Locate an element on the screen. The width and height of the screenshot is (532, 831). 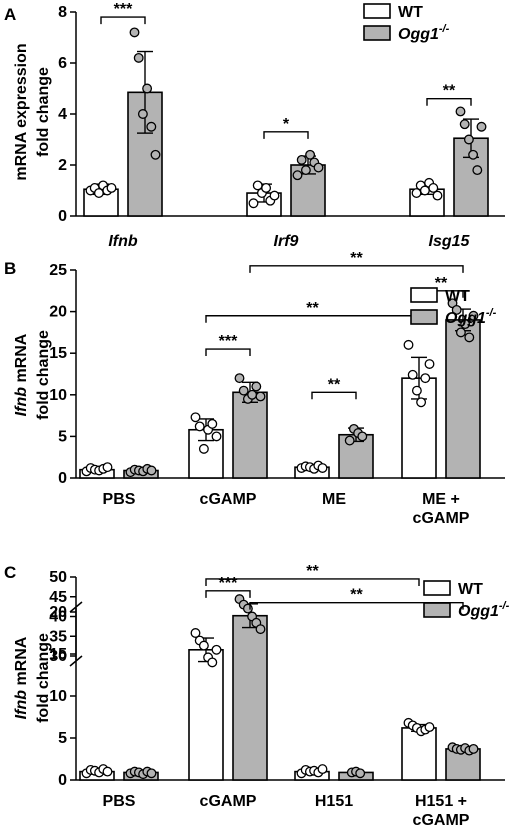
y-tick-label: 45 is located at coordinates (58, 597).